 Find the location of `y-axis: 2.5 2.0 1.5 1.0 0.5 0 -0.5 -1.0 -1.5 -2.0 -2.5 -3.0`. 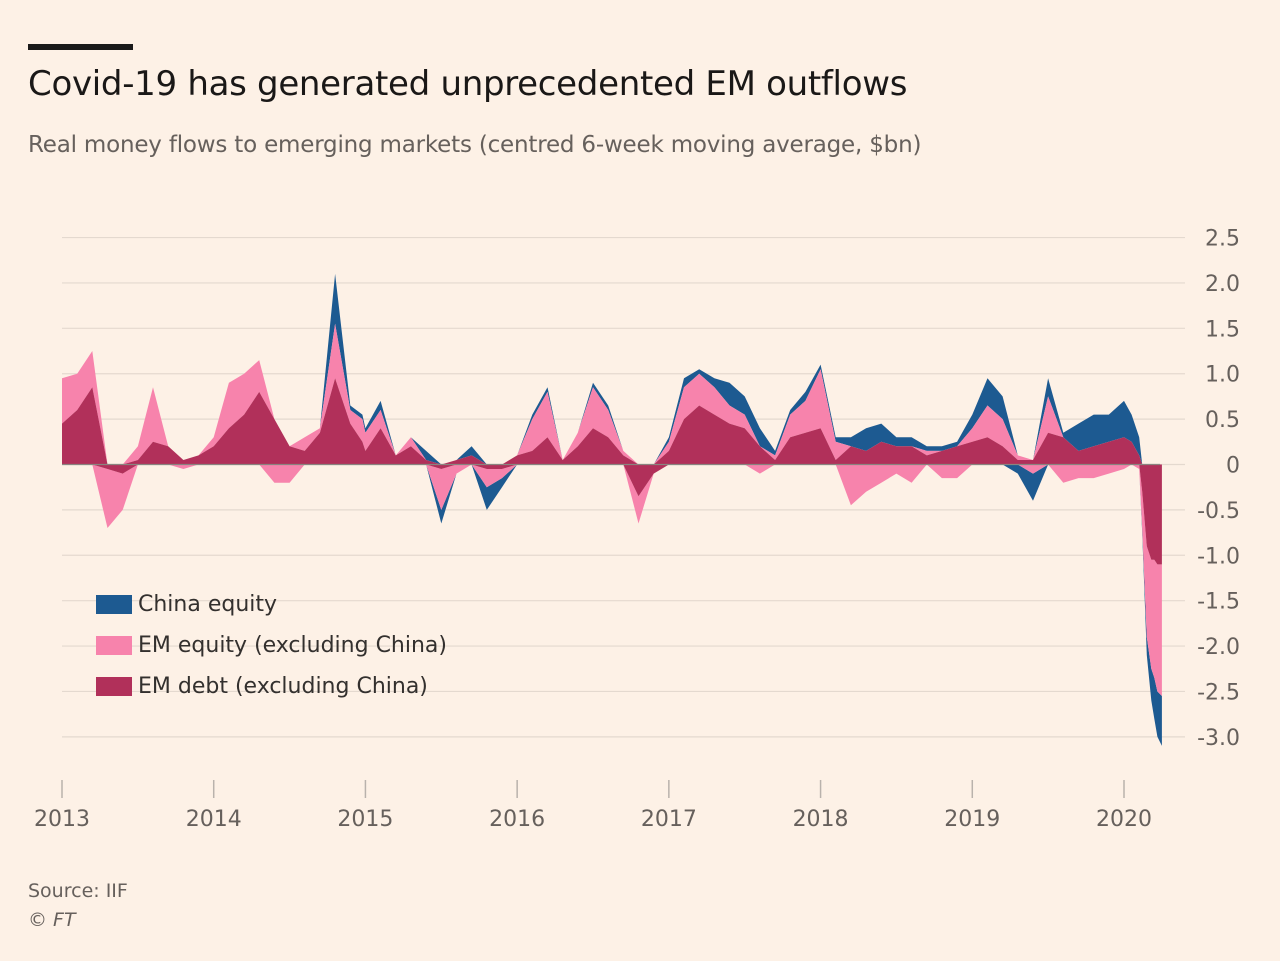

y-axis: 2.5 2.0 1.5 1.0 0.5 0 -0.5 -1.0 -1.5 -2.0 -2.5 -3.0 is located at coordinates (1218, 489).